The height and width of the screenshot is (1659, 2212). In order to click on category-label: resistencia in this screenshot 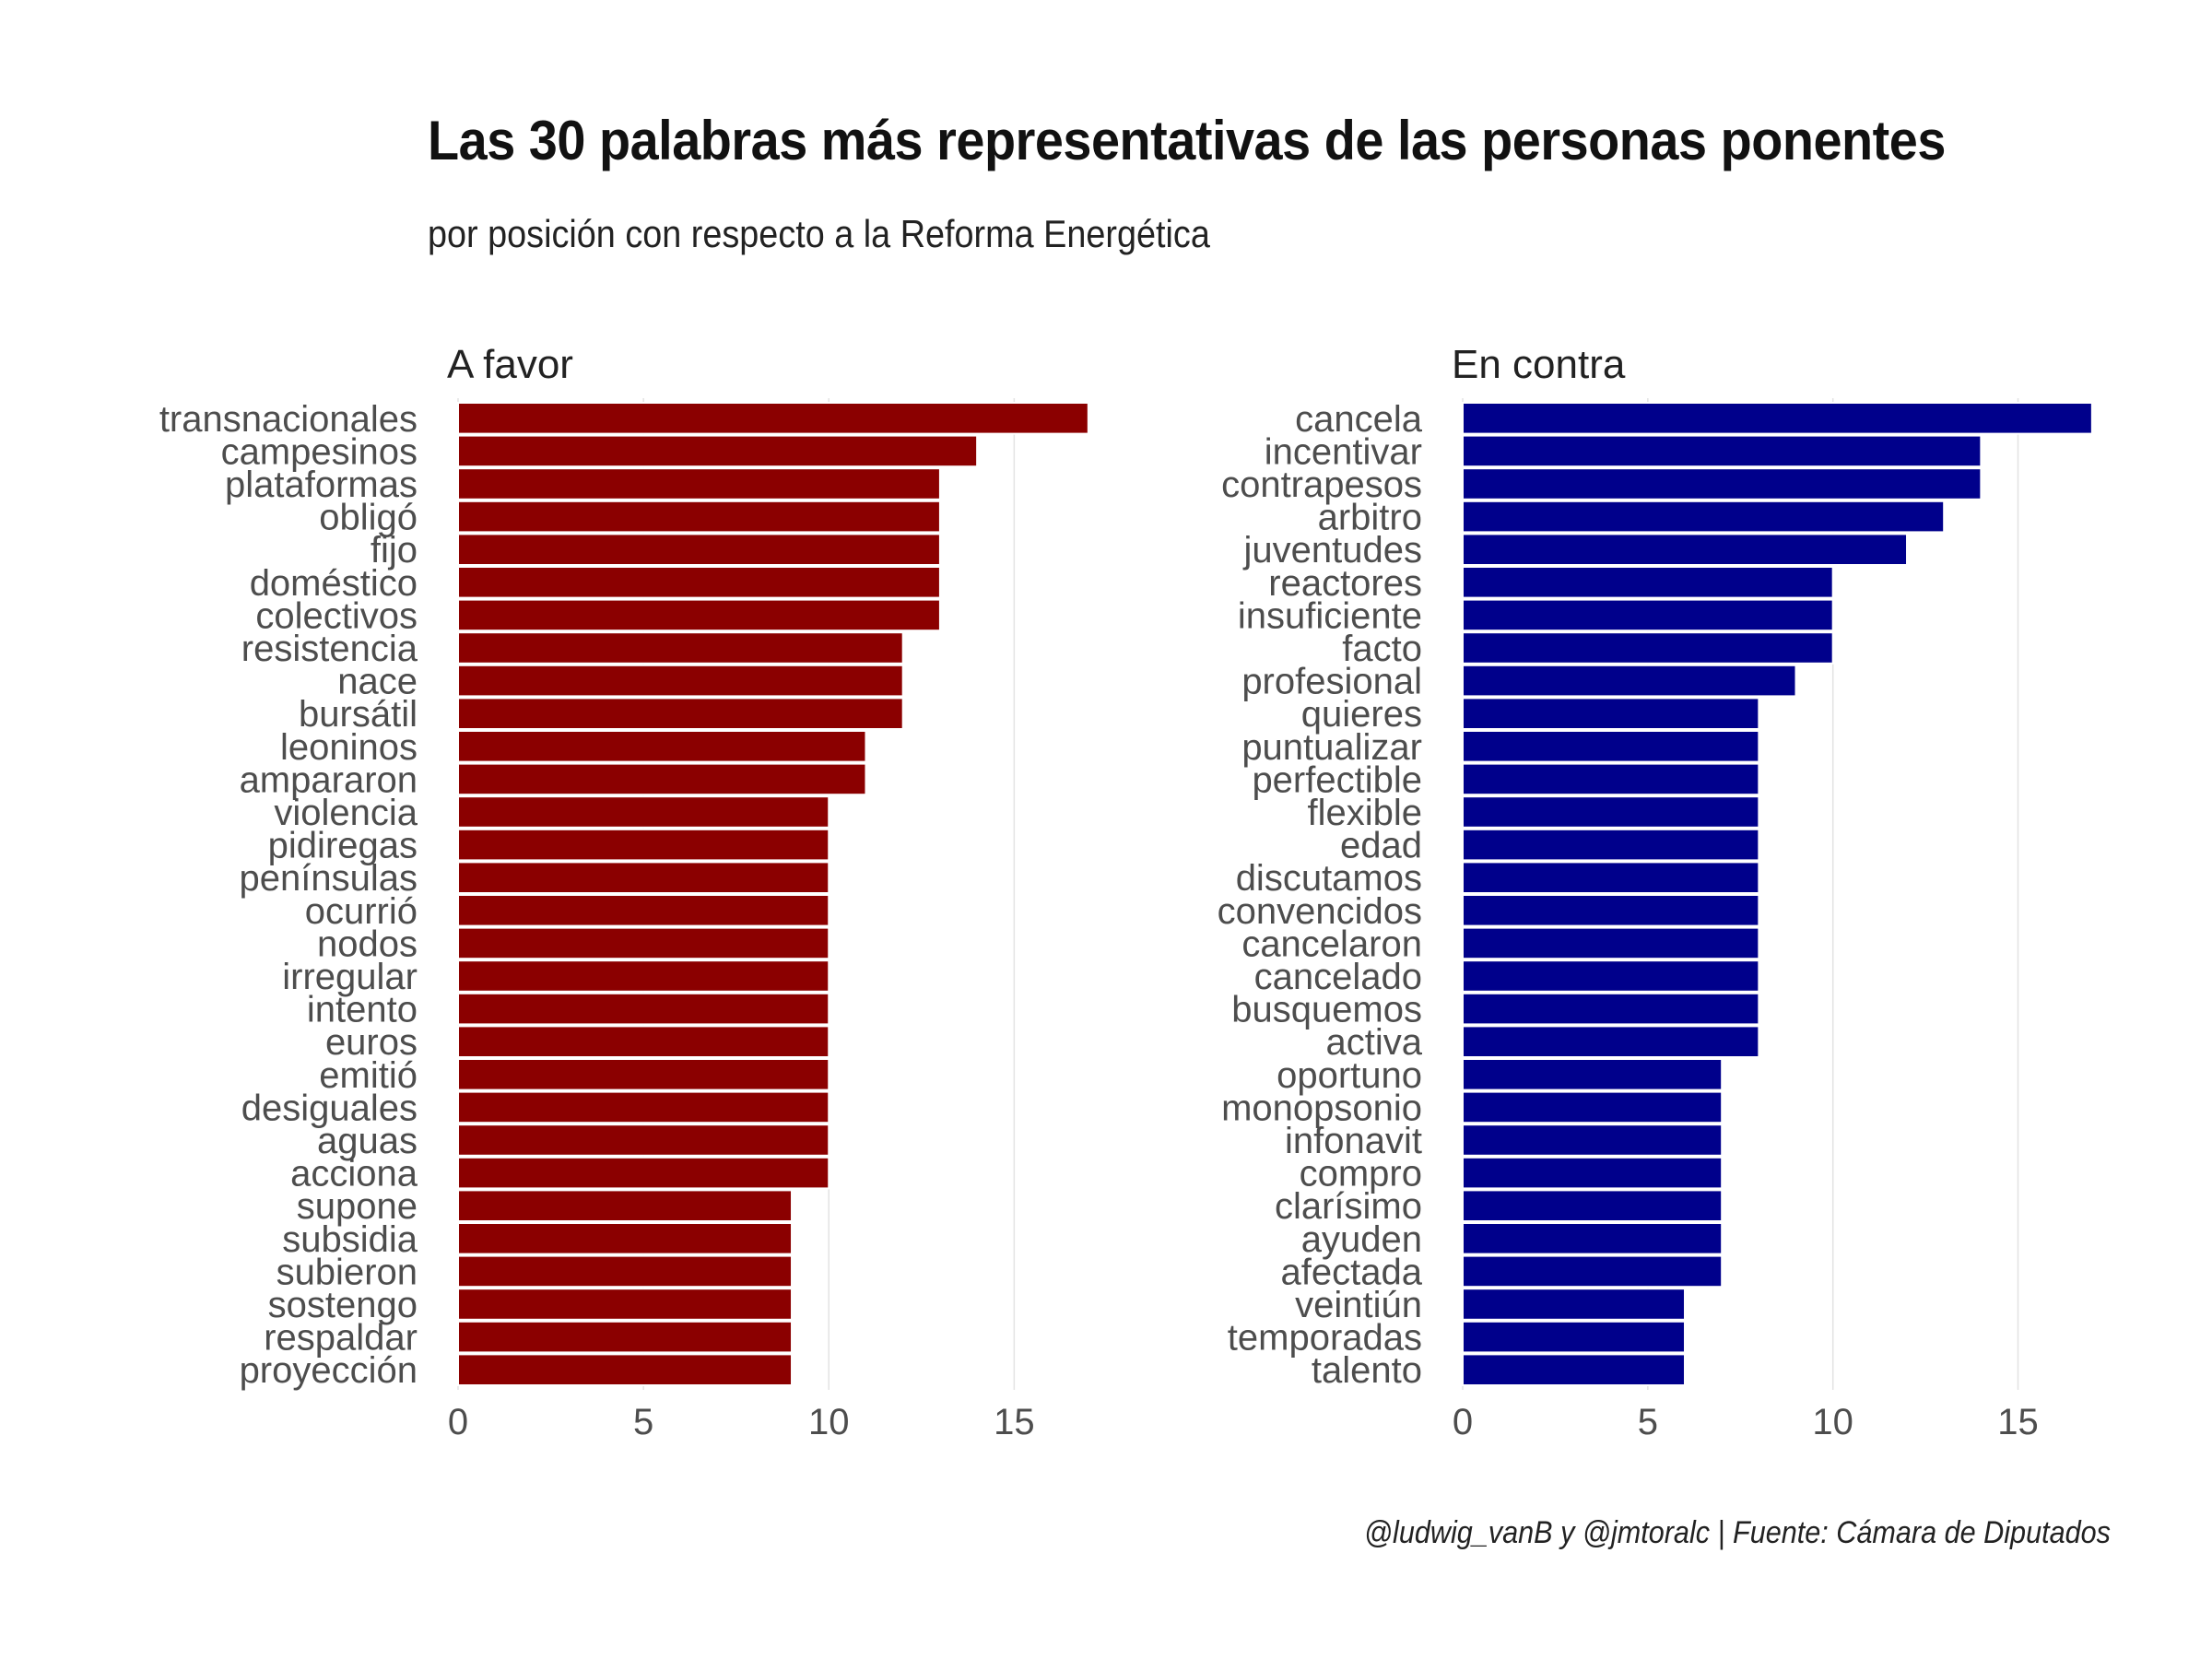, I will do `click(329, 649)`.